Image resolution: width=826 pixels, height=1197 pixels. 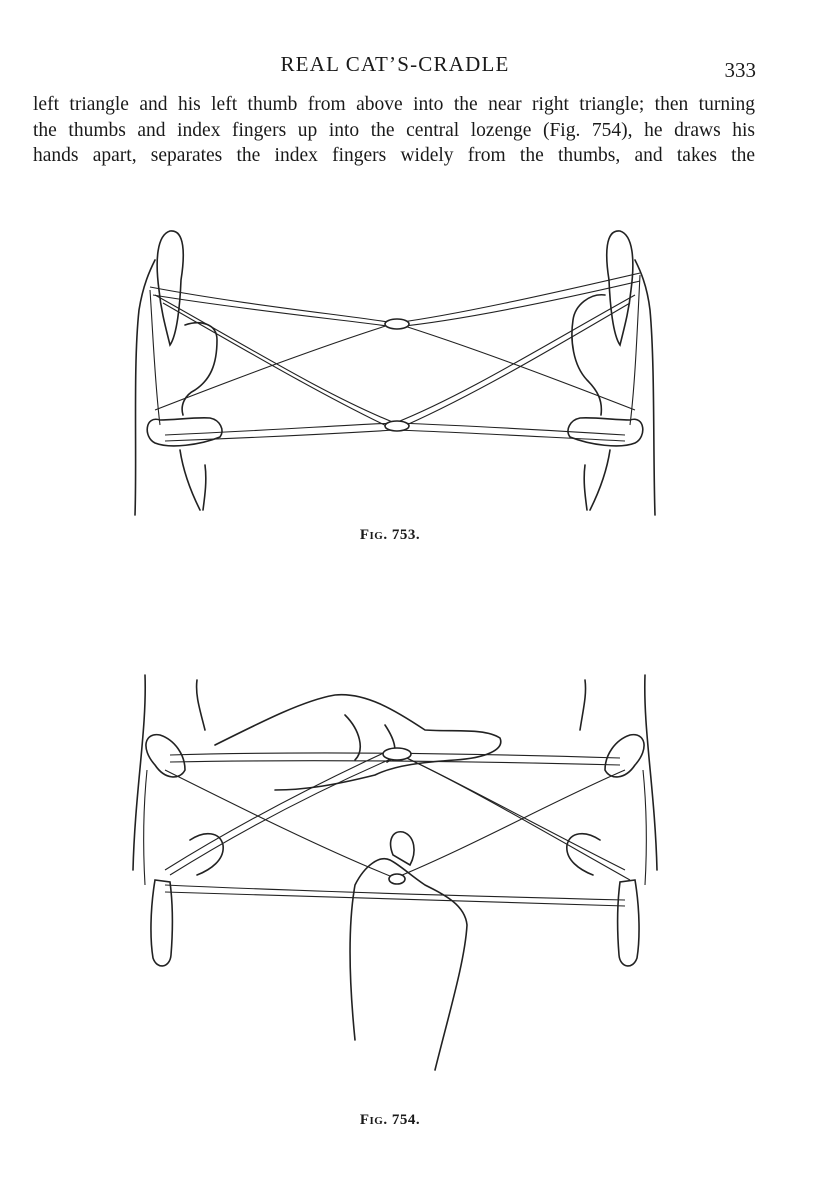 I want to click on left-thumb-upper, so click(x=165, y=755).